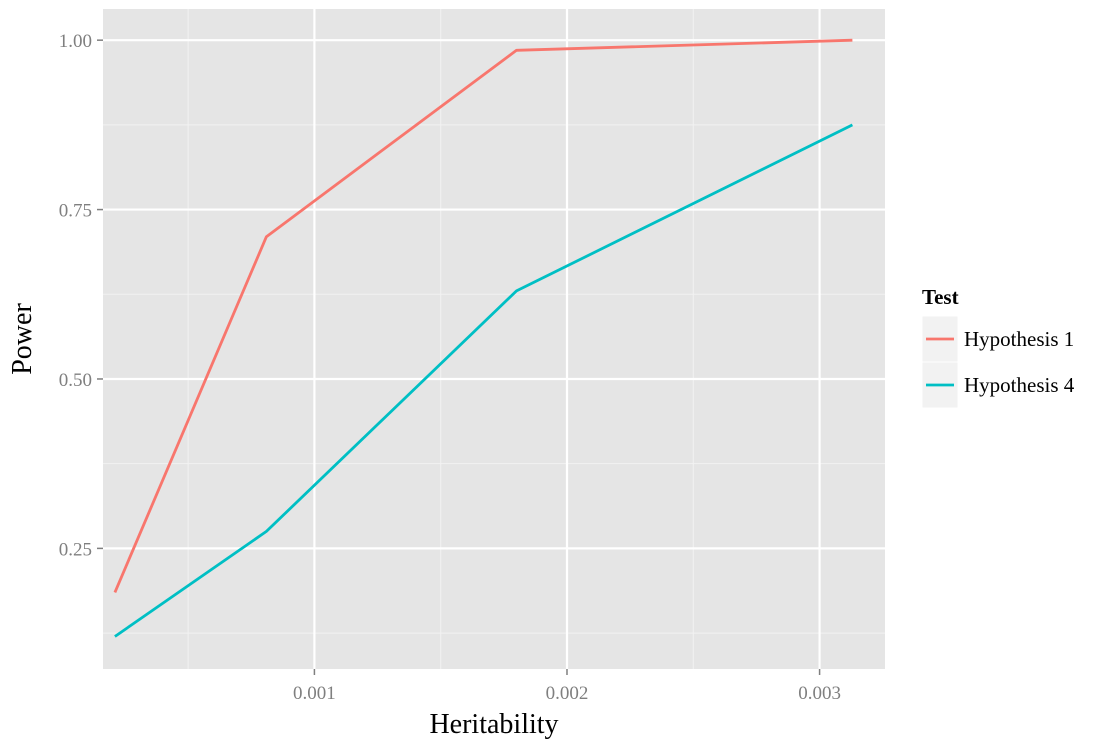 Image resolution: width=1100 pixels, height=742 pixels. What do you see at coordinates (819, 693) in the screenshot?
I see `x-tick-label: 0.003` at bounding box center [819, 693].